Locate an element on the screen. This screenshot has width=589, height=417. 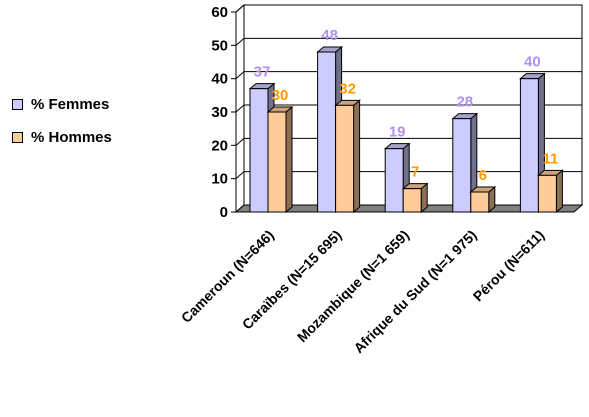
data-label-femmes-2: 19 is located at coordinates (397, 132).